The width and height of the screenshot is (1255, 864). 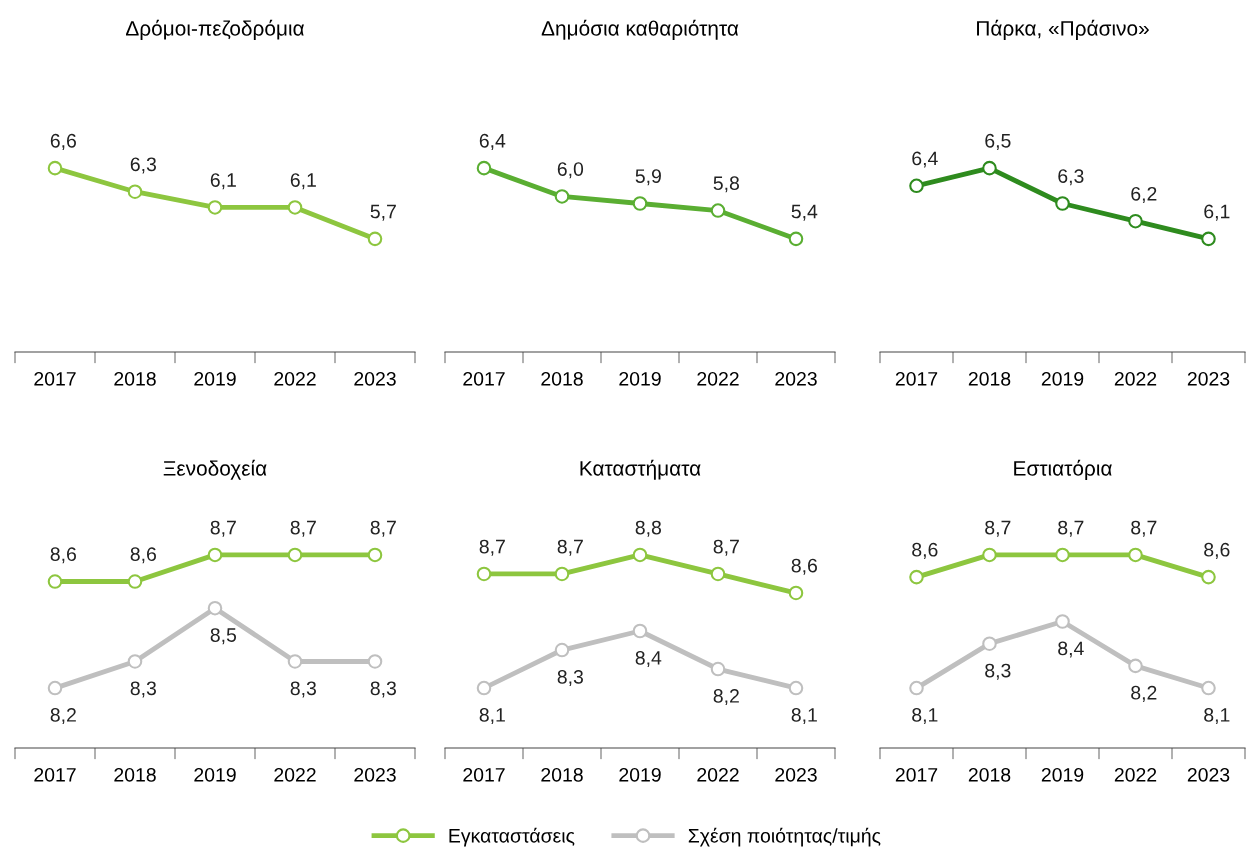 What do you see at coordinates (640, 469) in the screenshot?
I see `chart-title: Καταστήματα` at bounding box center [640, 469].